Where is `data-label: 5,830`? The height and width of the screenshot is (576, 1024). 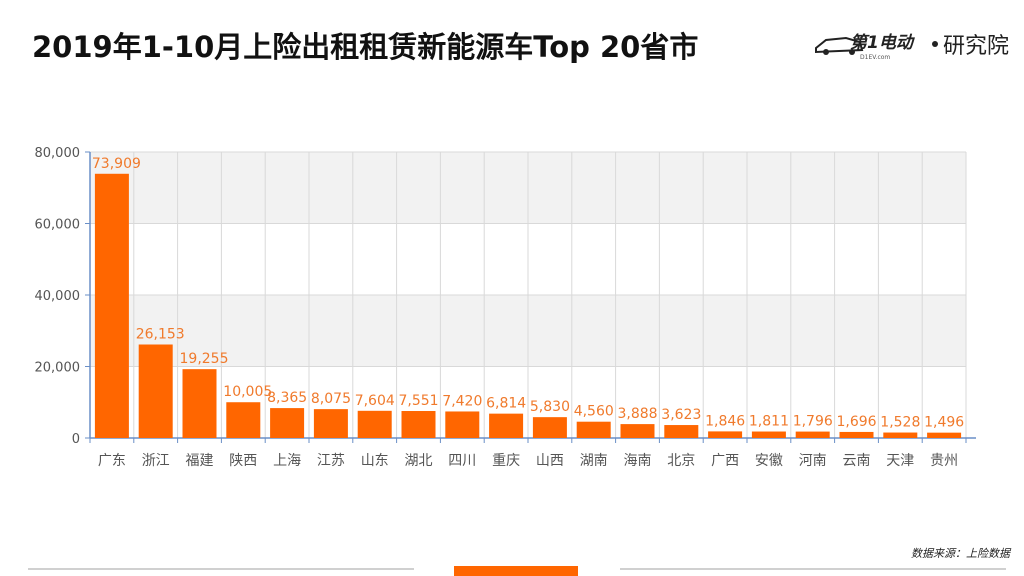 data-label: 5,830 is located at coordinates (550, 407).